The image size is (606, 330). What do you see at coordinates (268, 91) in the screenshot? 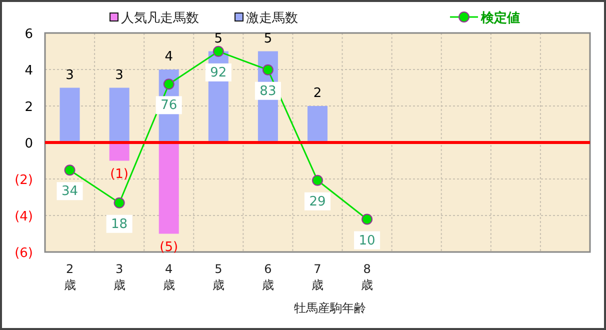
I see `data-label: 83` at bounding box center [268, 91].